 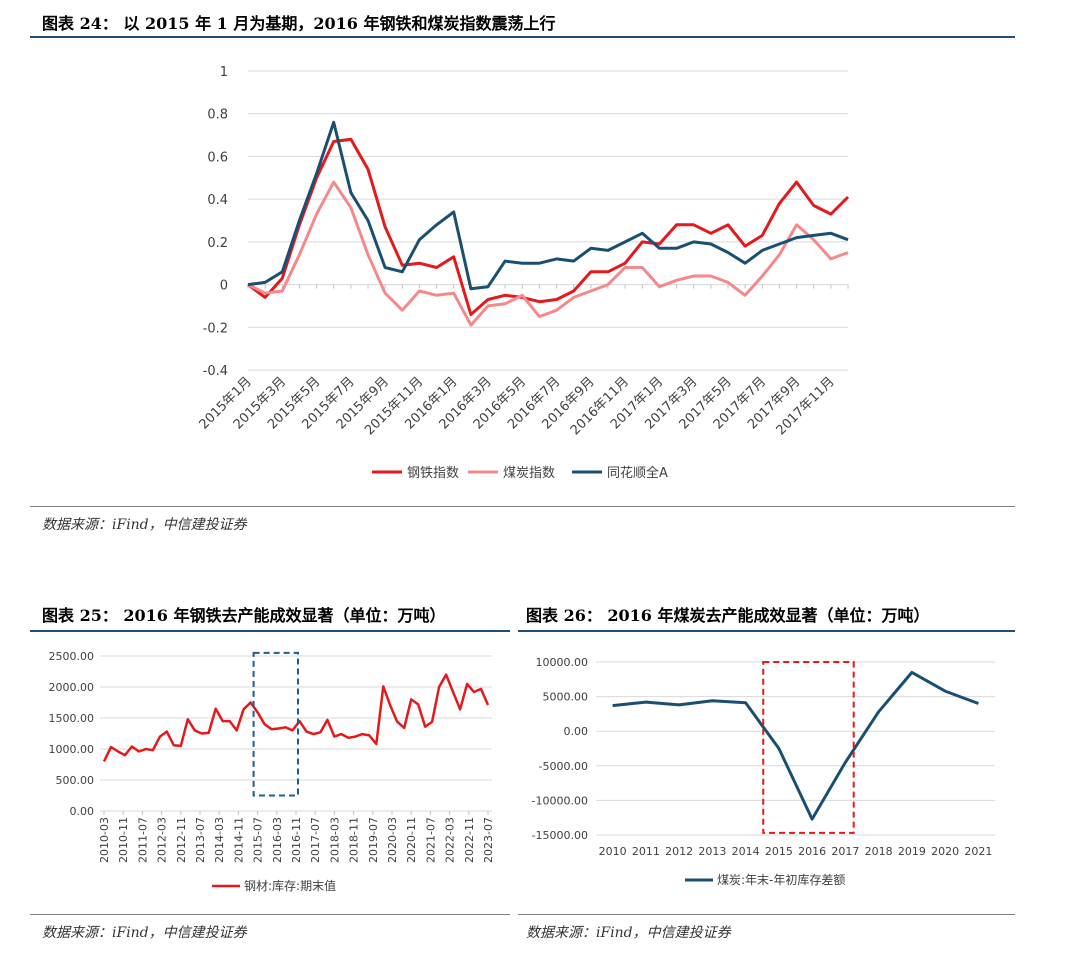 I want to click on x-tick-label: 2018, so click(x=879, y=851).